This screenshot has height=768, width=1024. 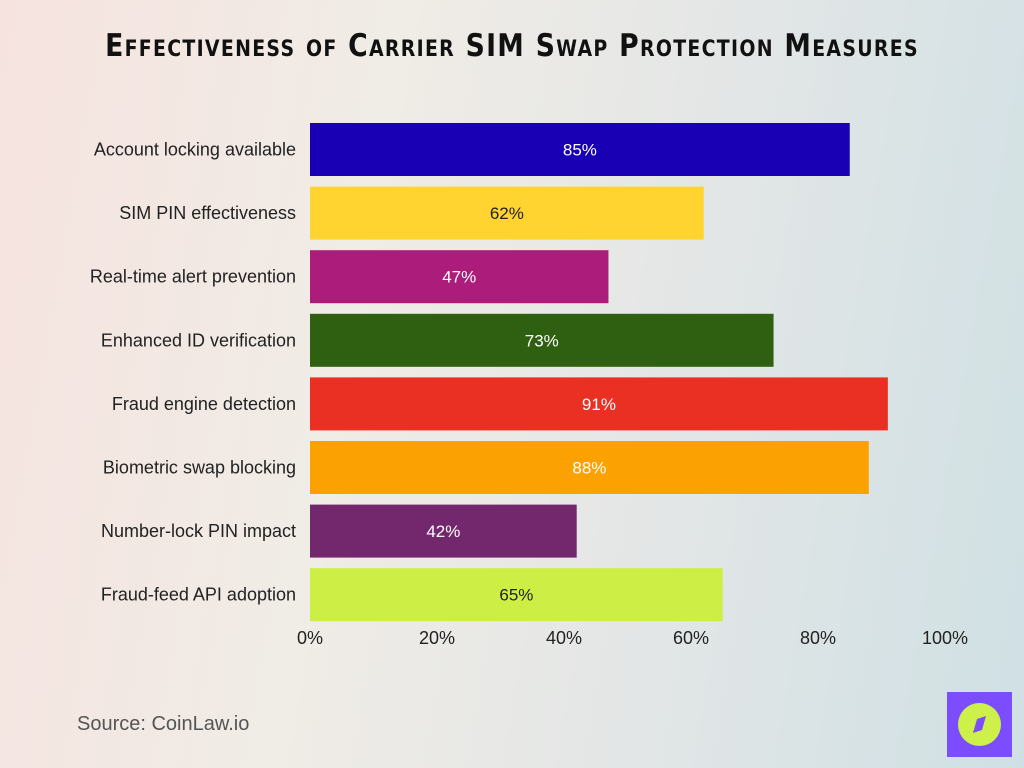 I want to click on data-label: 47%, so click(x=459, y=277).